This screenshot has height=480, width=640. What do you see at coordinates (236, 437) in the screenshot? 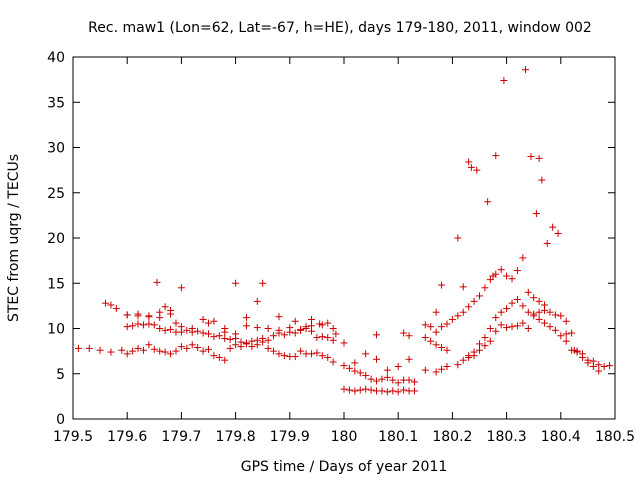
I see `x-tick-label: 179.8` at bounding box center [236, 437].